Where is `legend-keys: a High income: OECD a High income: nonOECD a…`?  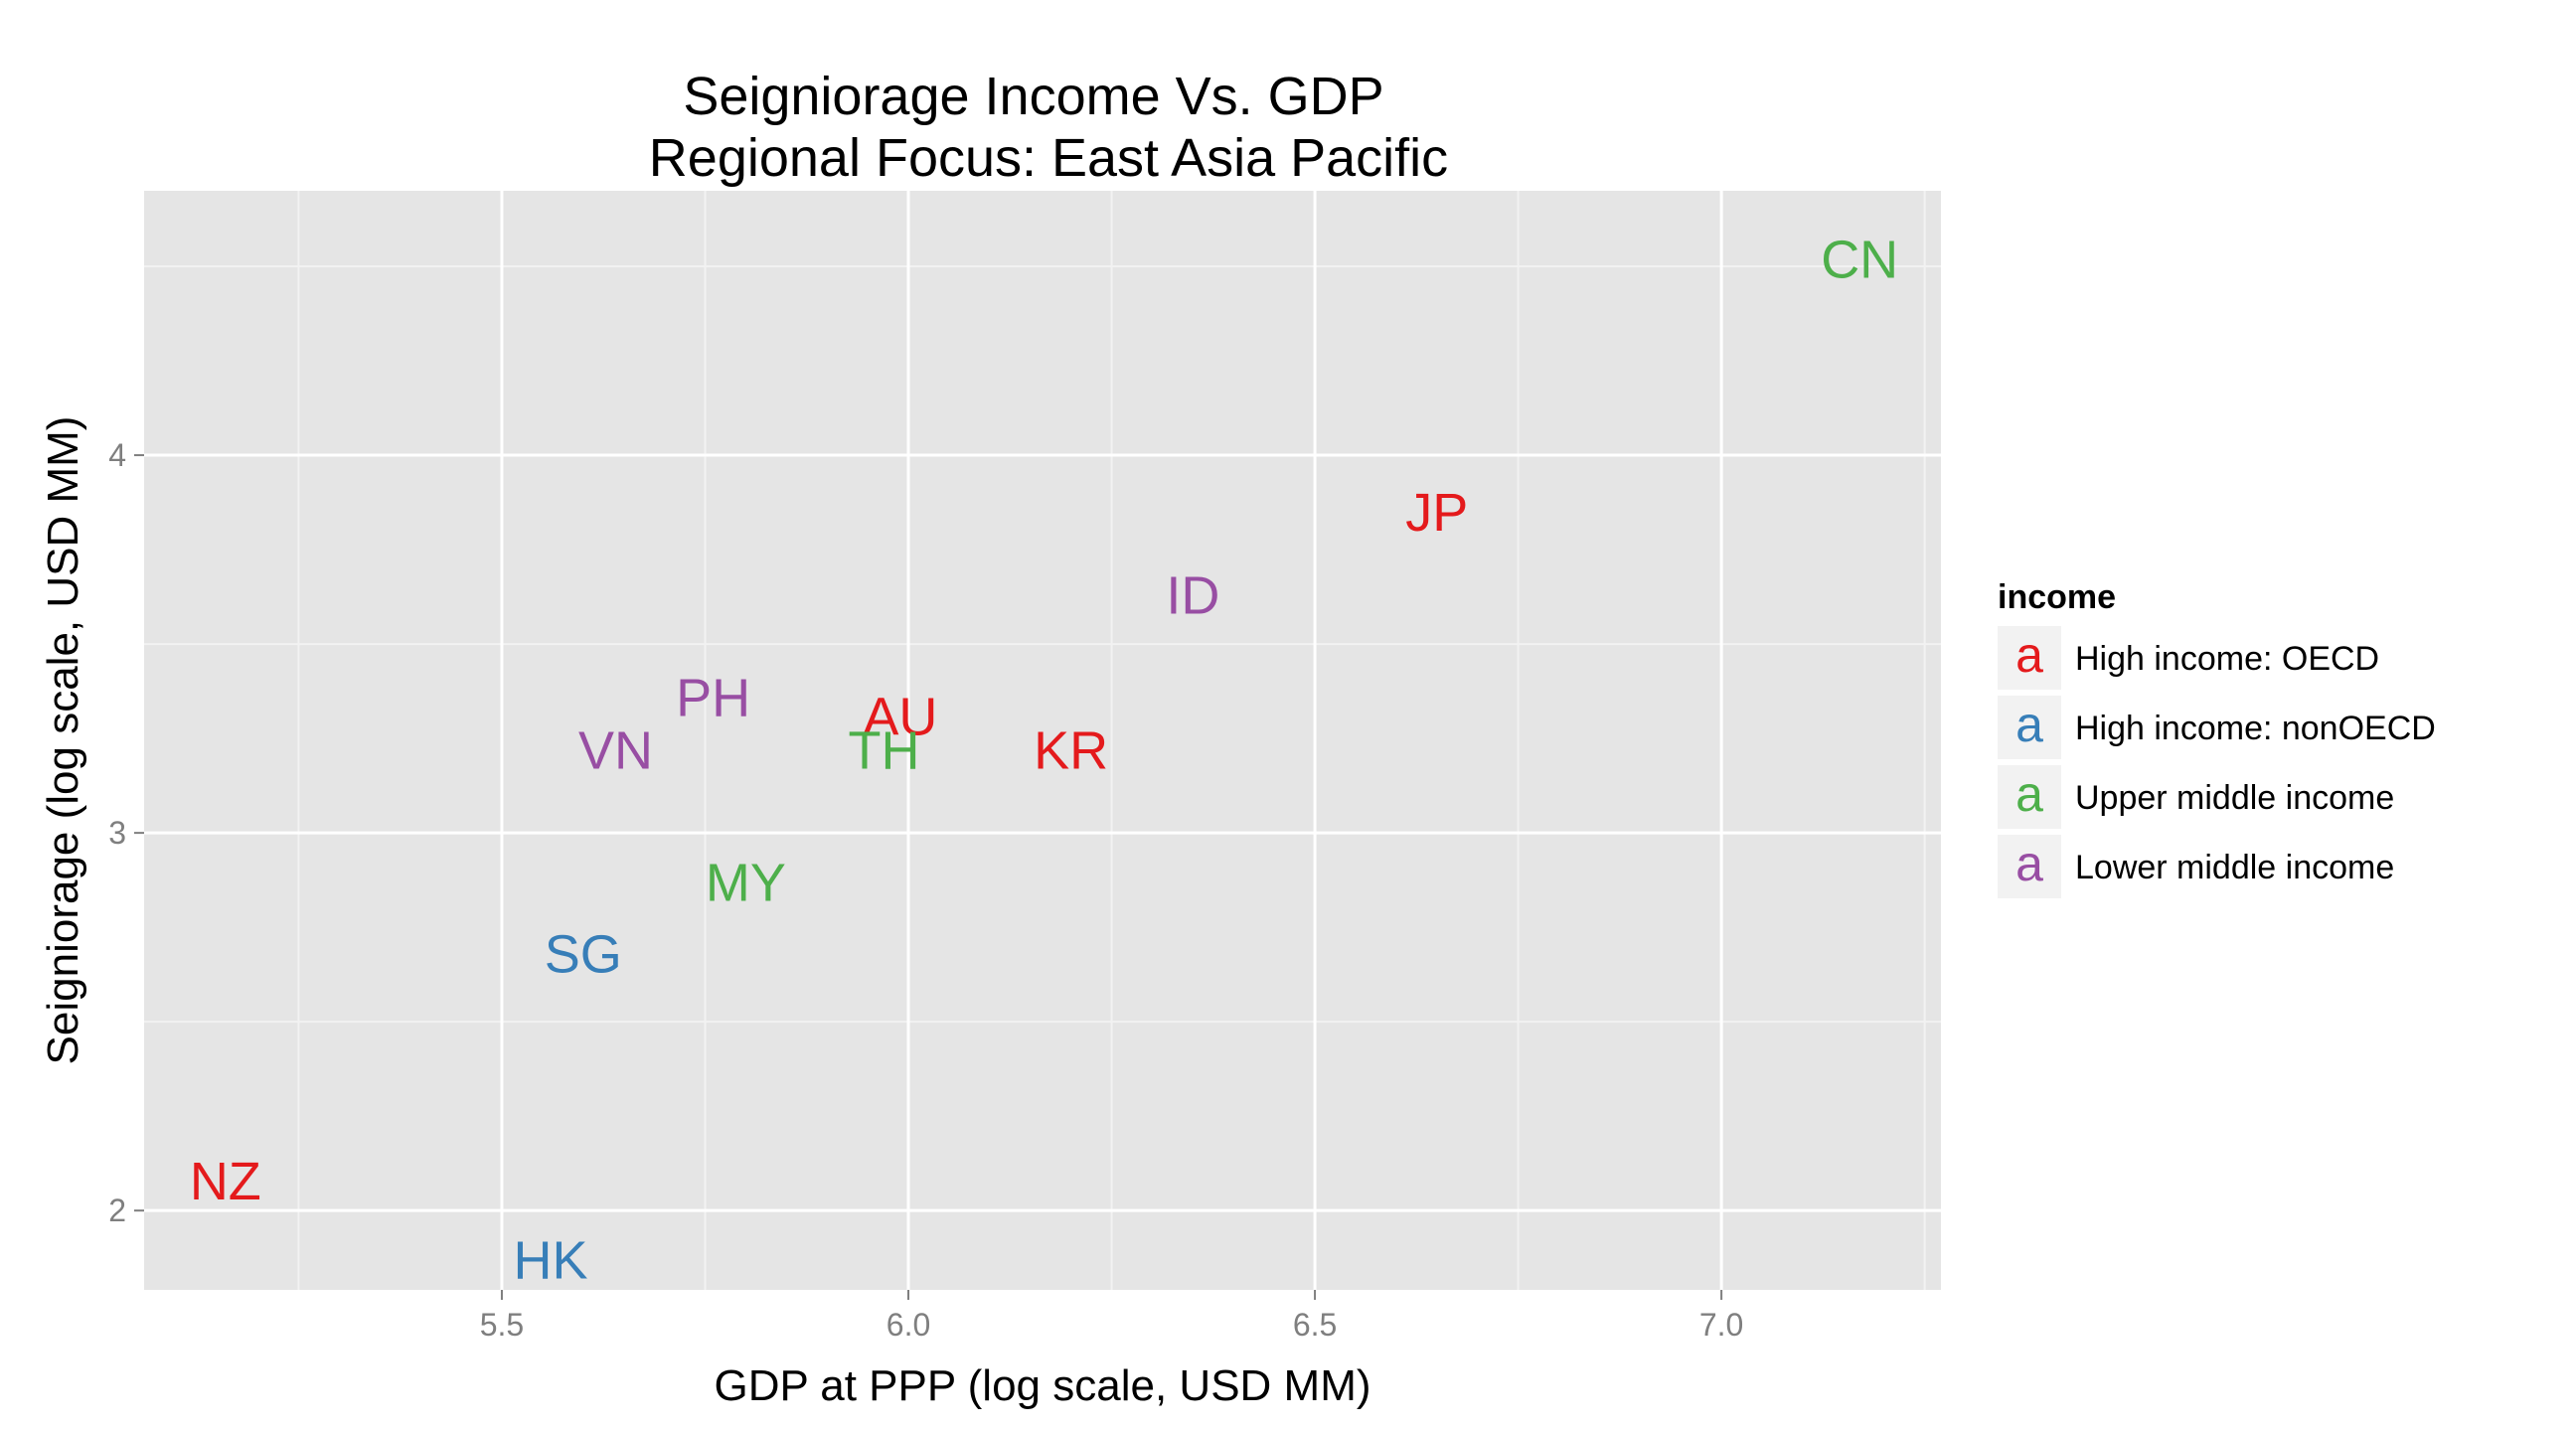 legend-keys: a High income: OECD a High income: nonOECD a… is located at coordinates (2217, 762).